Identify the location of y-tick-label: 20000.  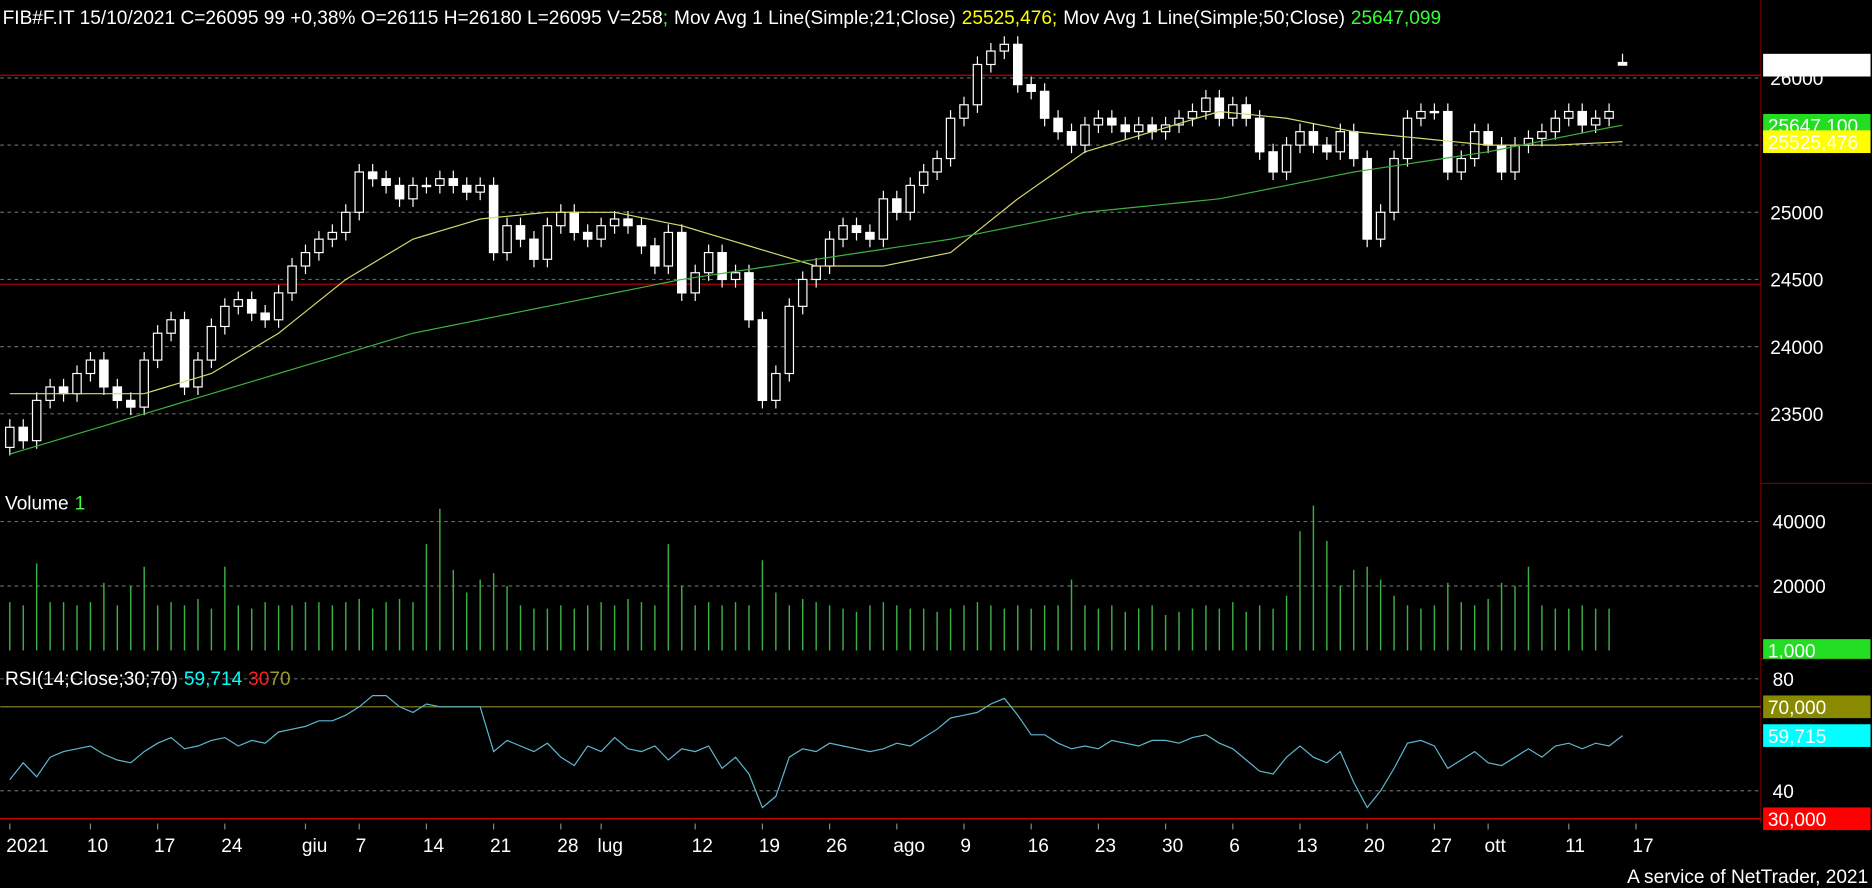
(1799, 587).